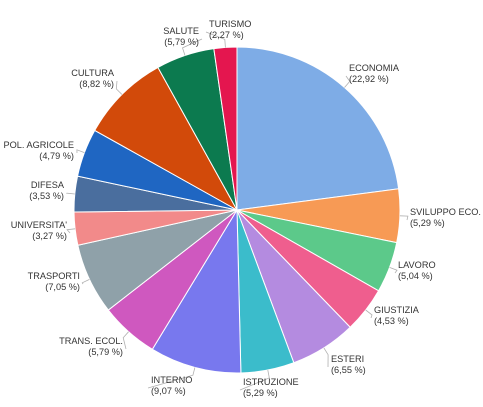 This screenshot has width=483, height=407. What do you see at coordinates (119, 87) in the screenshot?
I see `leader-line-cultura` at bounding box center [119, 87].